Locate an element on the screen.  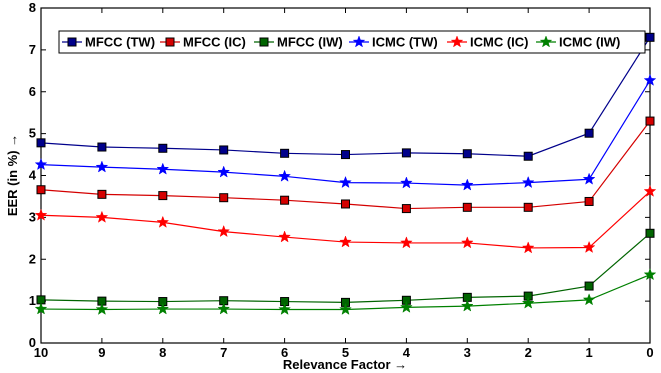
y-tick-label: 7 is located at coordinates (32, 49).